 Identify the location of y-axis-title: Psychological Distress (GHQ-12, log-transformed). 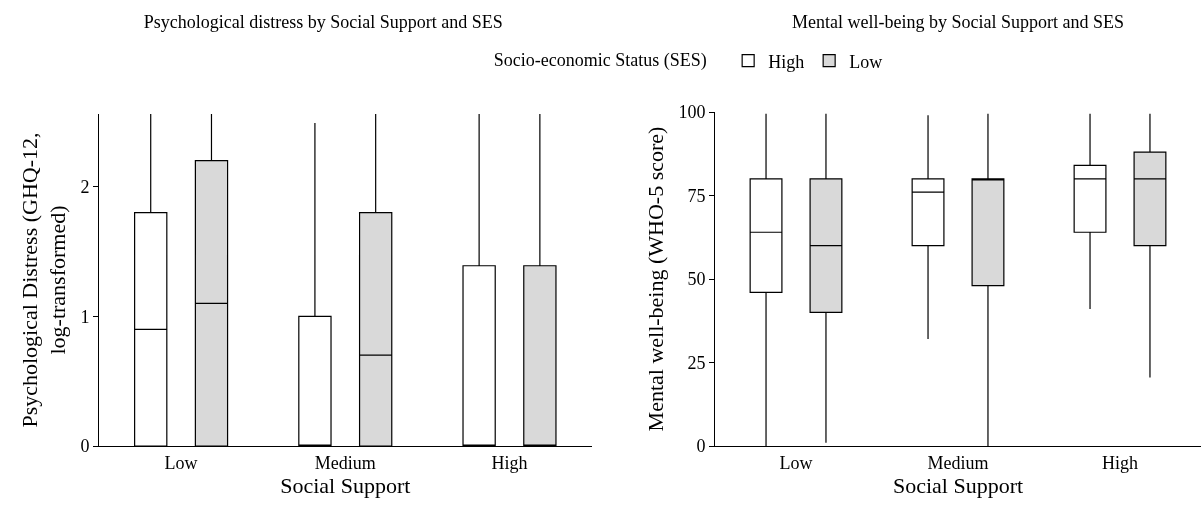
(43, 280).